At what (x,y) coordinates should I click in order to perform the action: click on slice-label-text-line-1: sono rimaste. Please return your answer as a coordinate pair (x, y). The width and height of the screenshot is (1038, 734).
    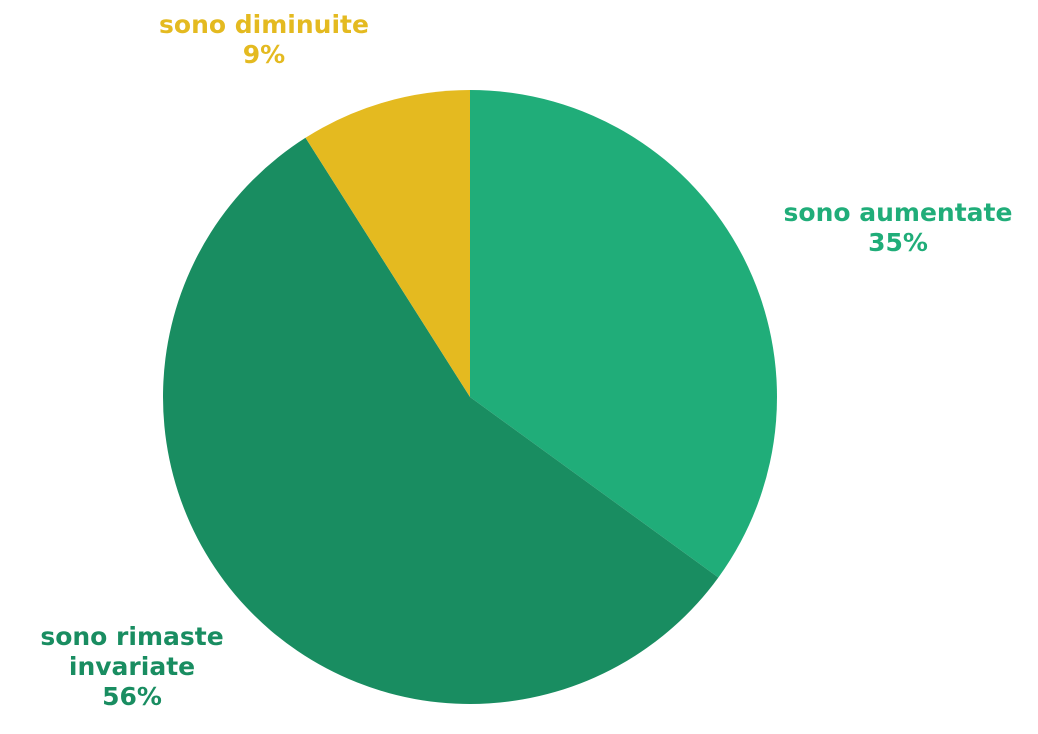
    Looking at the image, I should click on (132, 636).